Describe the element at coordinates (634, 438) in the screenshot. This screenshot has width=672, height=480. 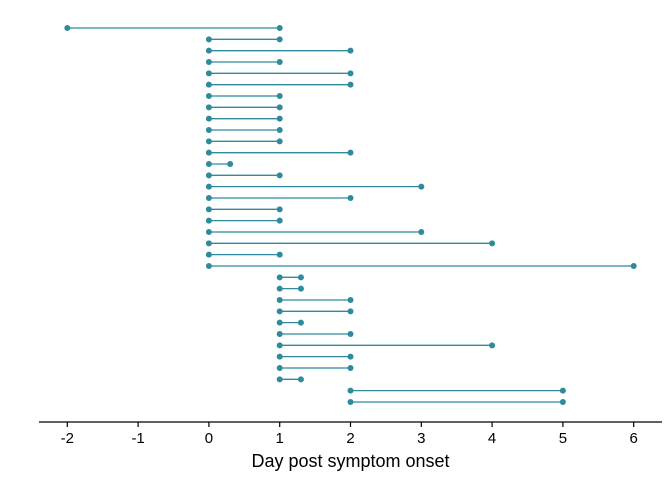
I see `x-tick-label: 6` at that location.